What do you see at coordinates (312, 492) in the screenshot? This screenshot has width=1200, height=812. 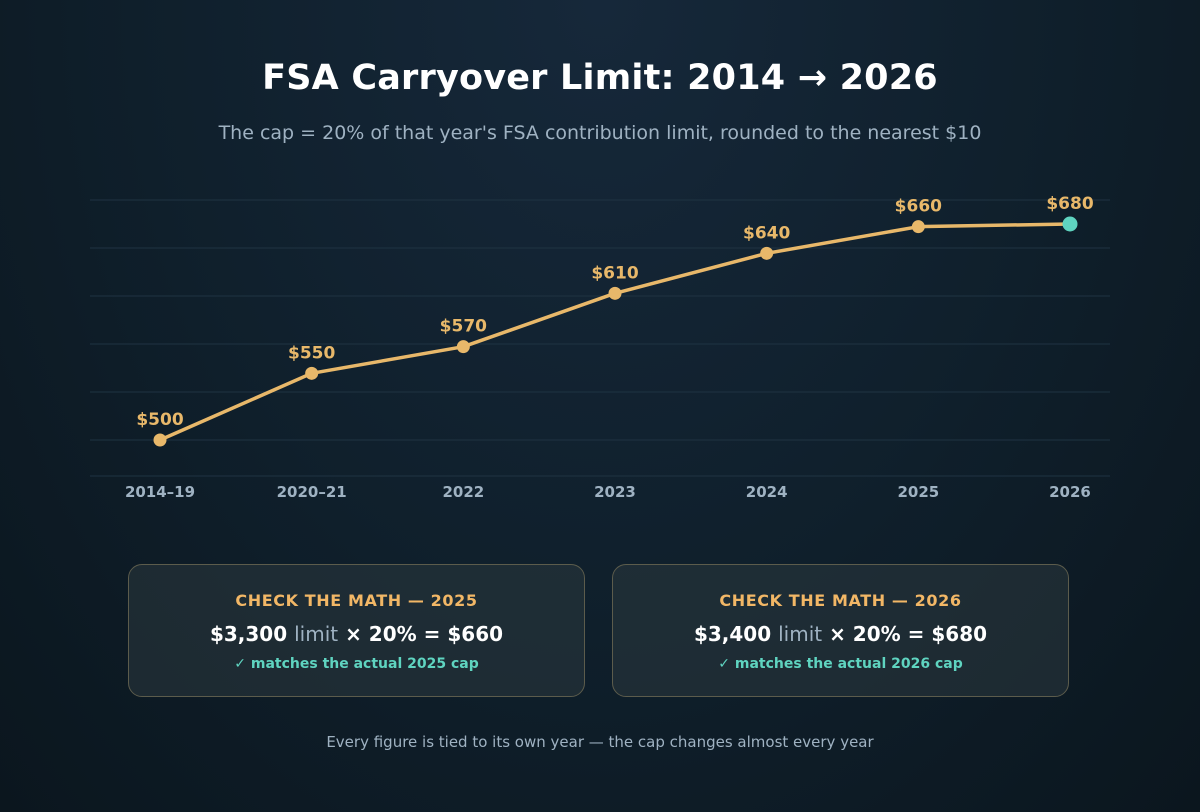 I see `x-tick-label: 2020–21` at bounding box center [312, 492].